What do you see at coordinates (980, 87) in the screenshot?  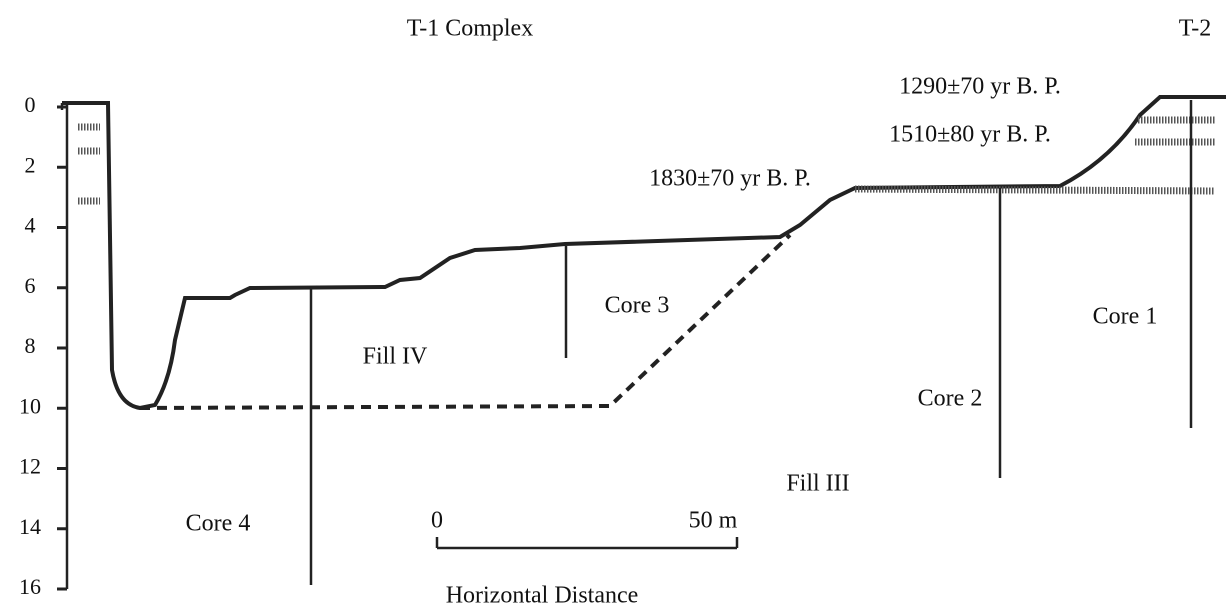 I see `date-label: 1290±70 yr B. P.` at bounding box center [980, 87].